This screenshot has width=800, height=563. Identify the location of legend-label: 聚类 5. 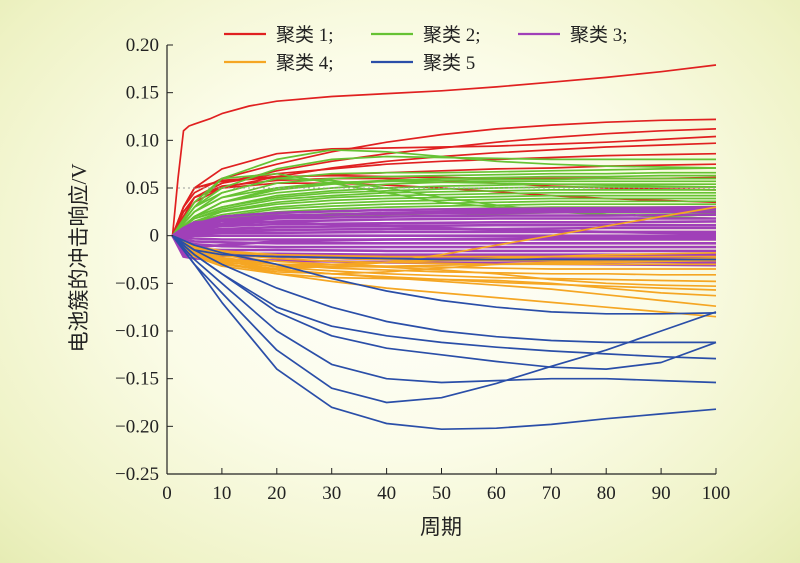
(449, 63).